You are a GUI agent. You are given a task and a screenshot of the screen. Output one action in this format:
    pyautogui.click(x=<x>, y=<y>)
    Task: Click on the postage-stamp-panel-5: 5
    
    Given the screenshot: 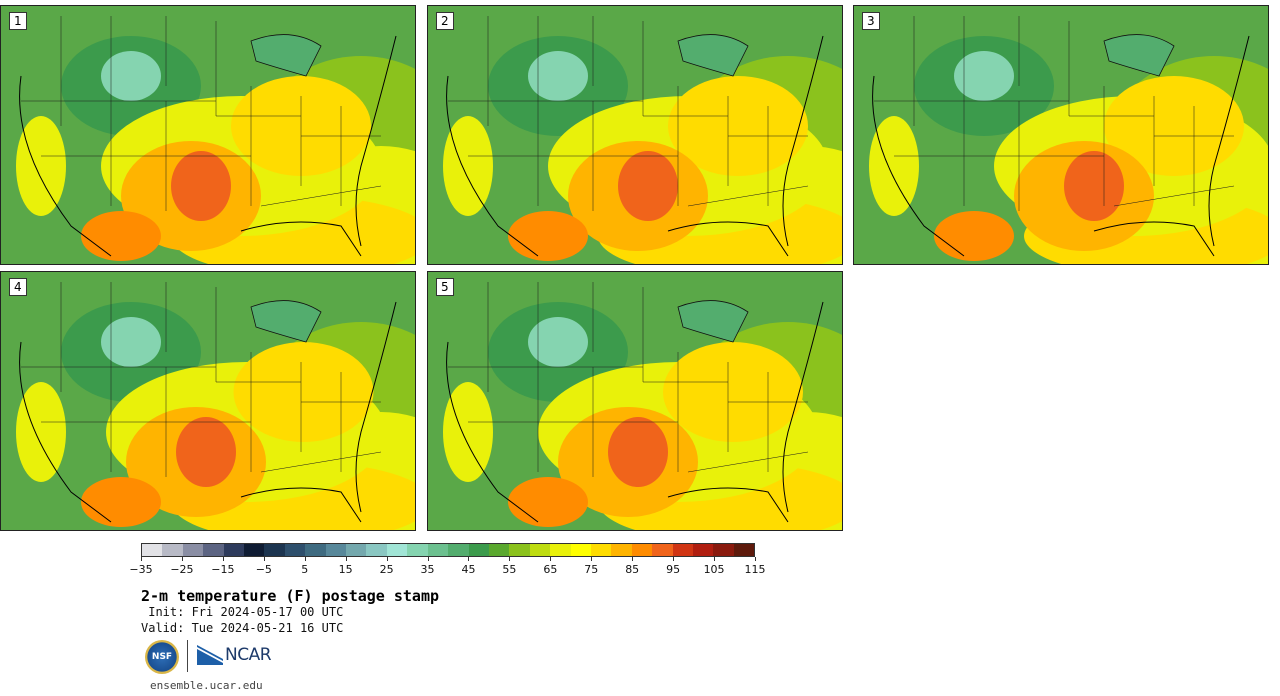 What is the action you would take?
    pyautogui.click(x=635, y=401)
    